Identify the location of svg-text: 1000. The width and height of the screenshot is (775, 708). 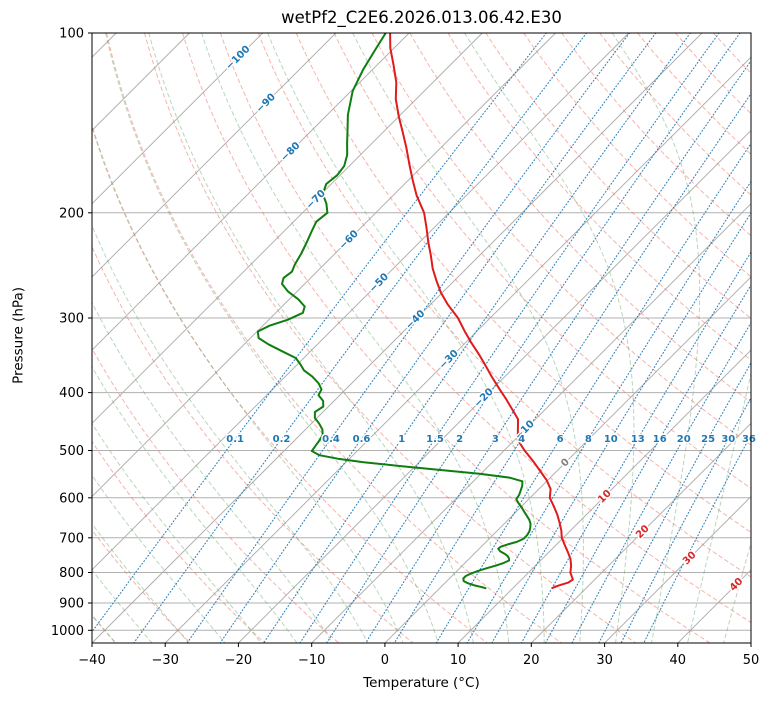
(67, 631).